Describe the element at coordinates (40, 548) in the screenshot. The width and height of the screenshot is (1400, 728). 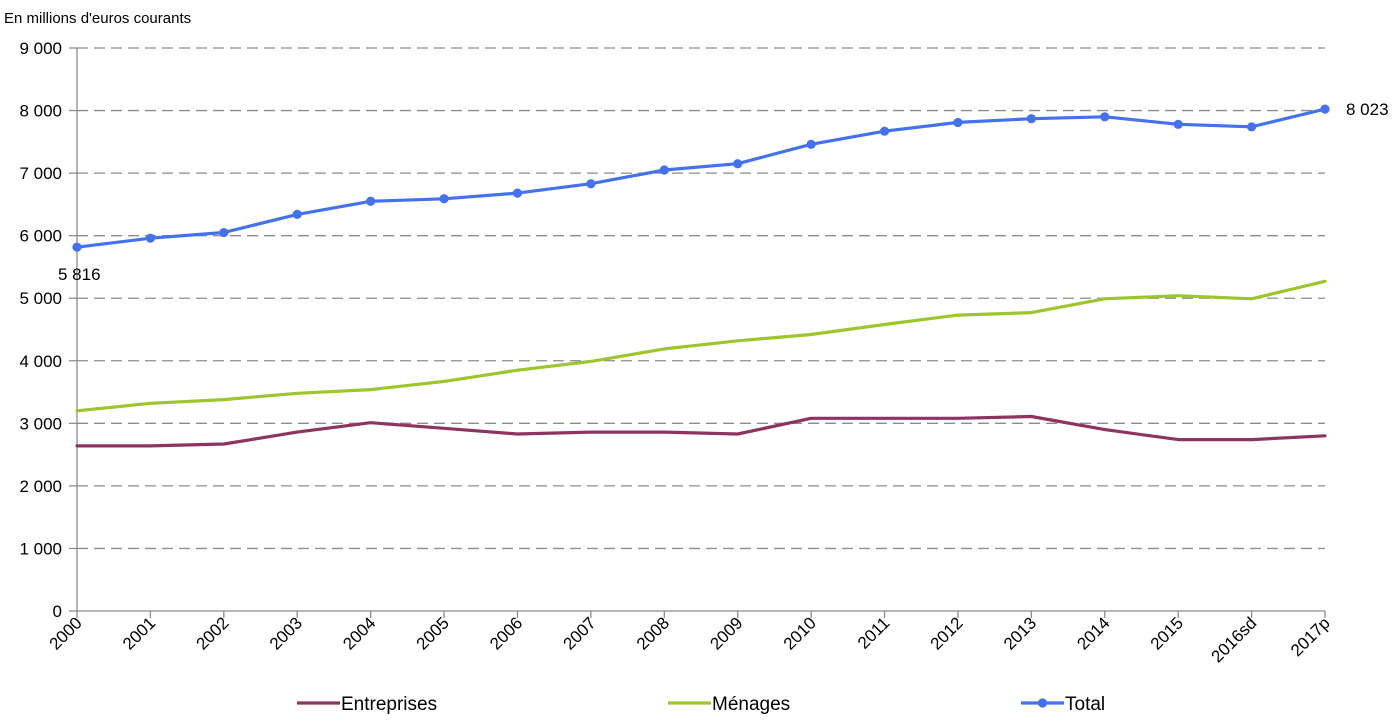
I see `y-tick-label: 1 000` at that location.